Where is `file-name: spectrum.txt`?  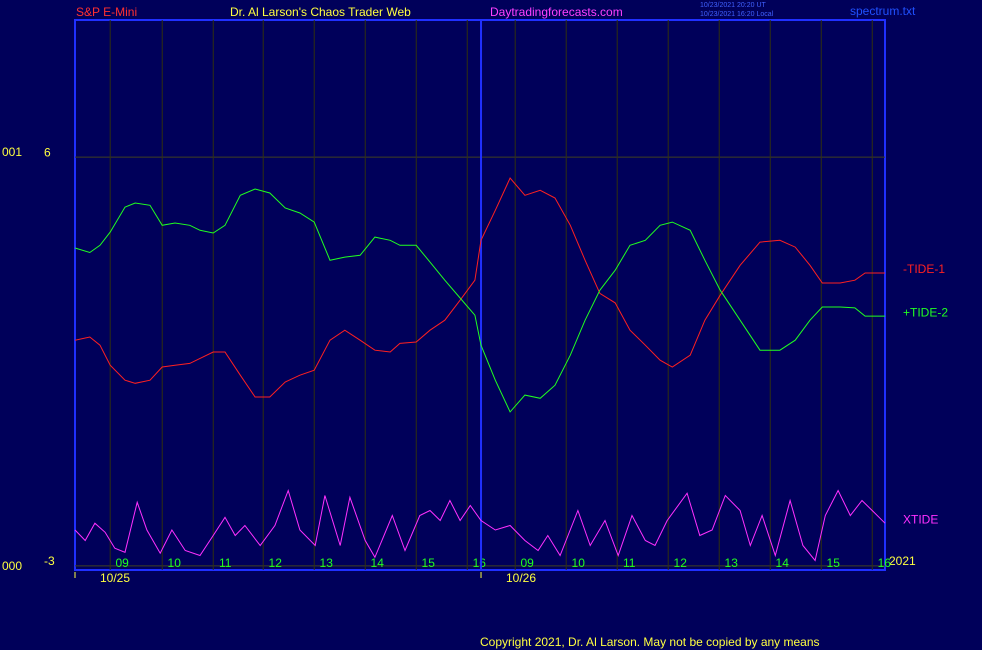 file-name: spectrum.txt is located at coordinates (883, 11).